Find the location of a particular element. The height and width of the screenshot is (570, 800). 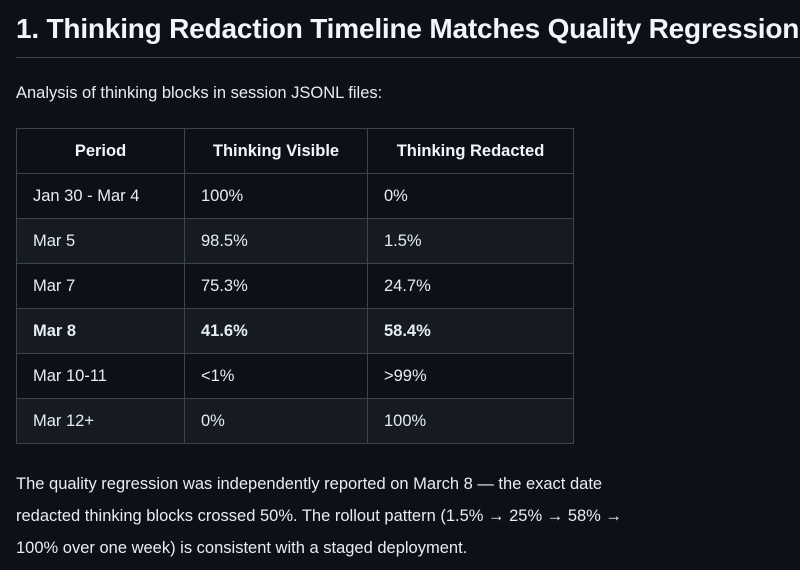

cell-period: Mar 10-11 is located at coordinates (100, 376).